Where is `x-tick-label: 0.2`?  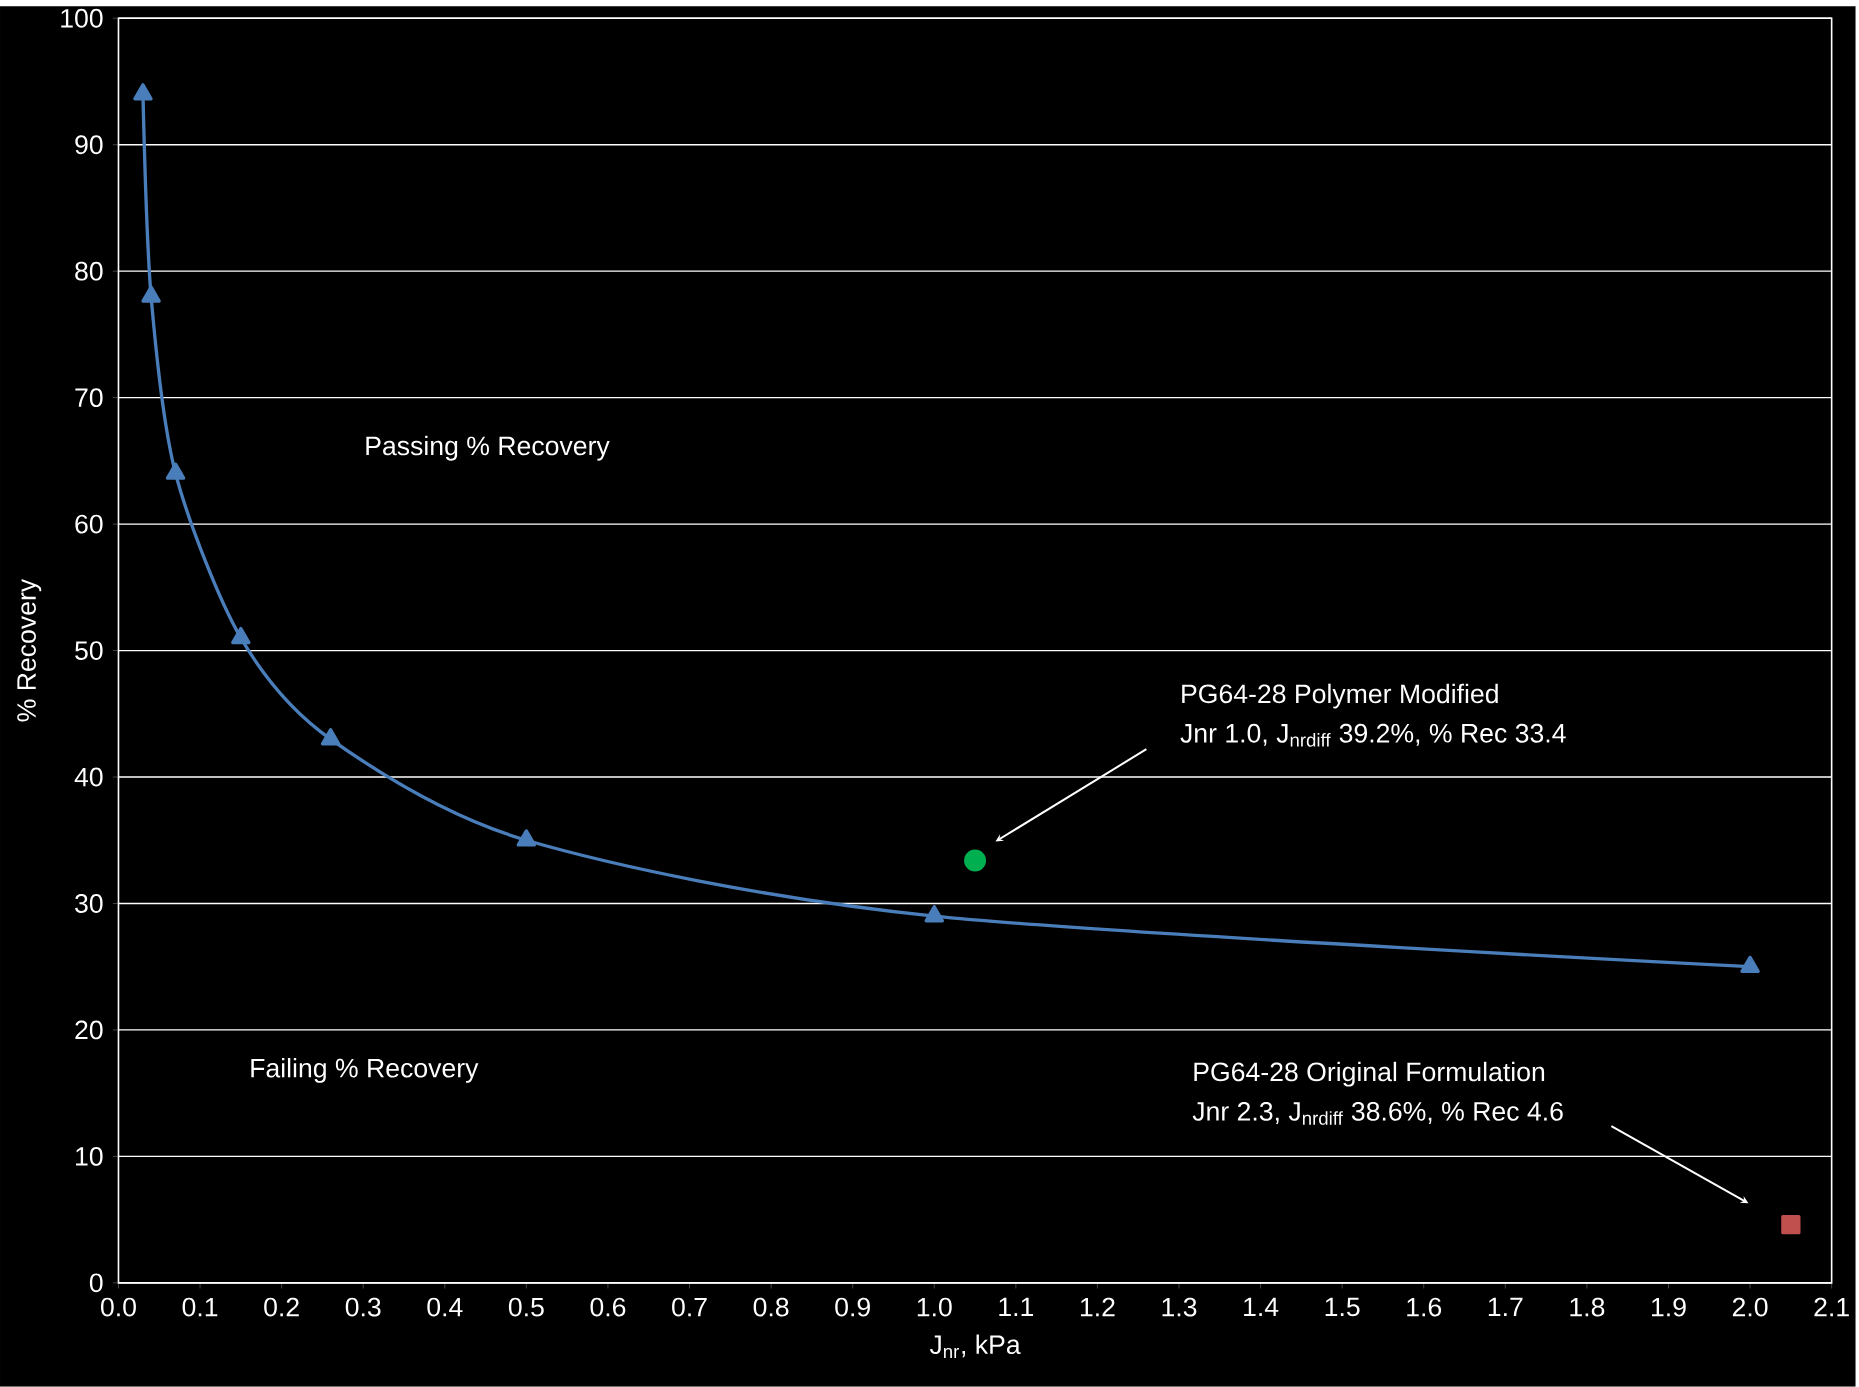 x-tick-label: 0.2 is located at coordinates (281, 1307).